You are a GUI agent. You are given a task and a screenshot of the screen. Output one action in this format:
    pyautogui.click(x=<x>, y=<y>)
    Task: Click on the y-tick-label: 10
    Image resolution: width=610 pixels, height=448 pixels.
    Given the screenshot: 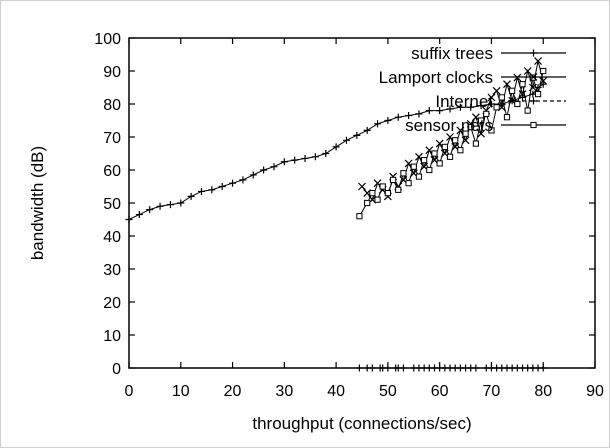 What is the action you would take?
    pyautogui.click(x=112, y=336)
    